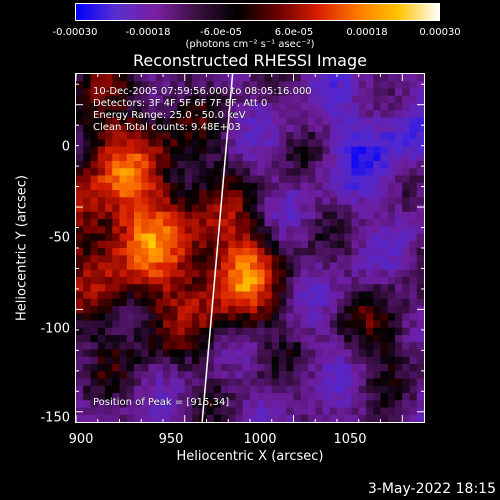 The image size is (500, 500). I want to click on y-tick-label: -150, so click(55, 418).